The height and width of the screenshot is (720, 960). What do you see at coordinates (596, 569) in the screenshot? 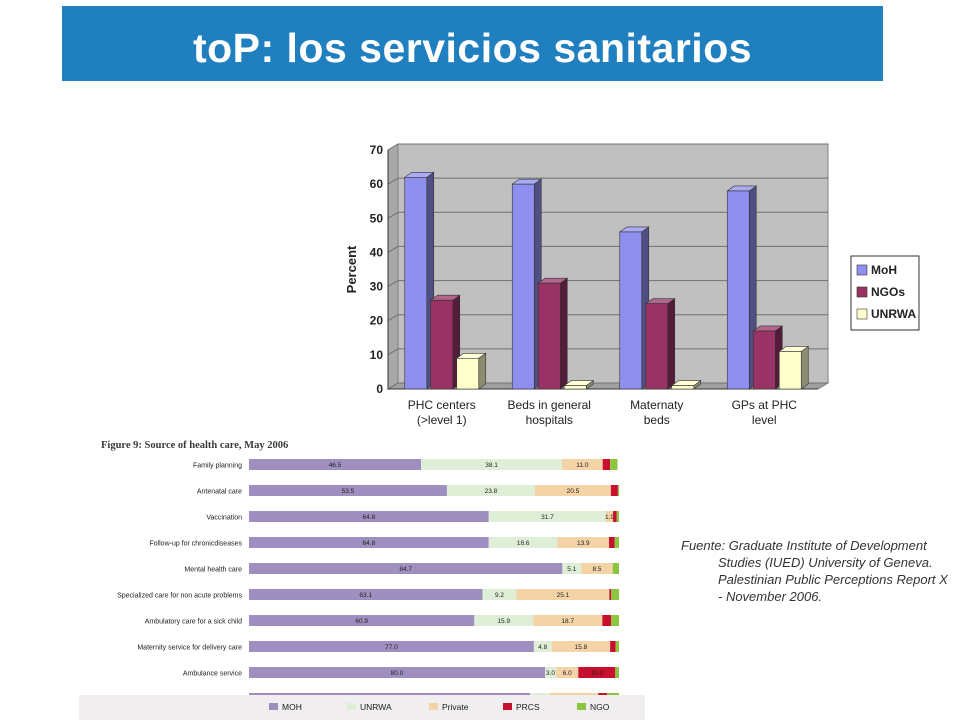
I see `segment-label: 8.5` at bounding box center [596, 569].